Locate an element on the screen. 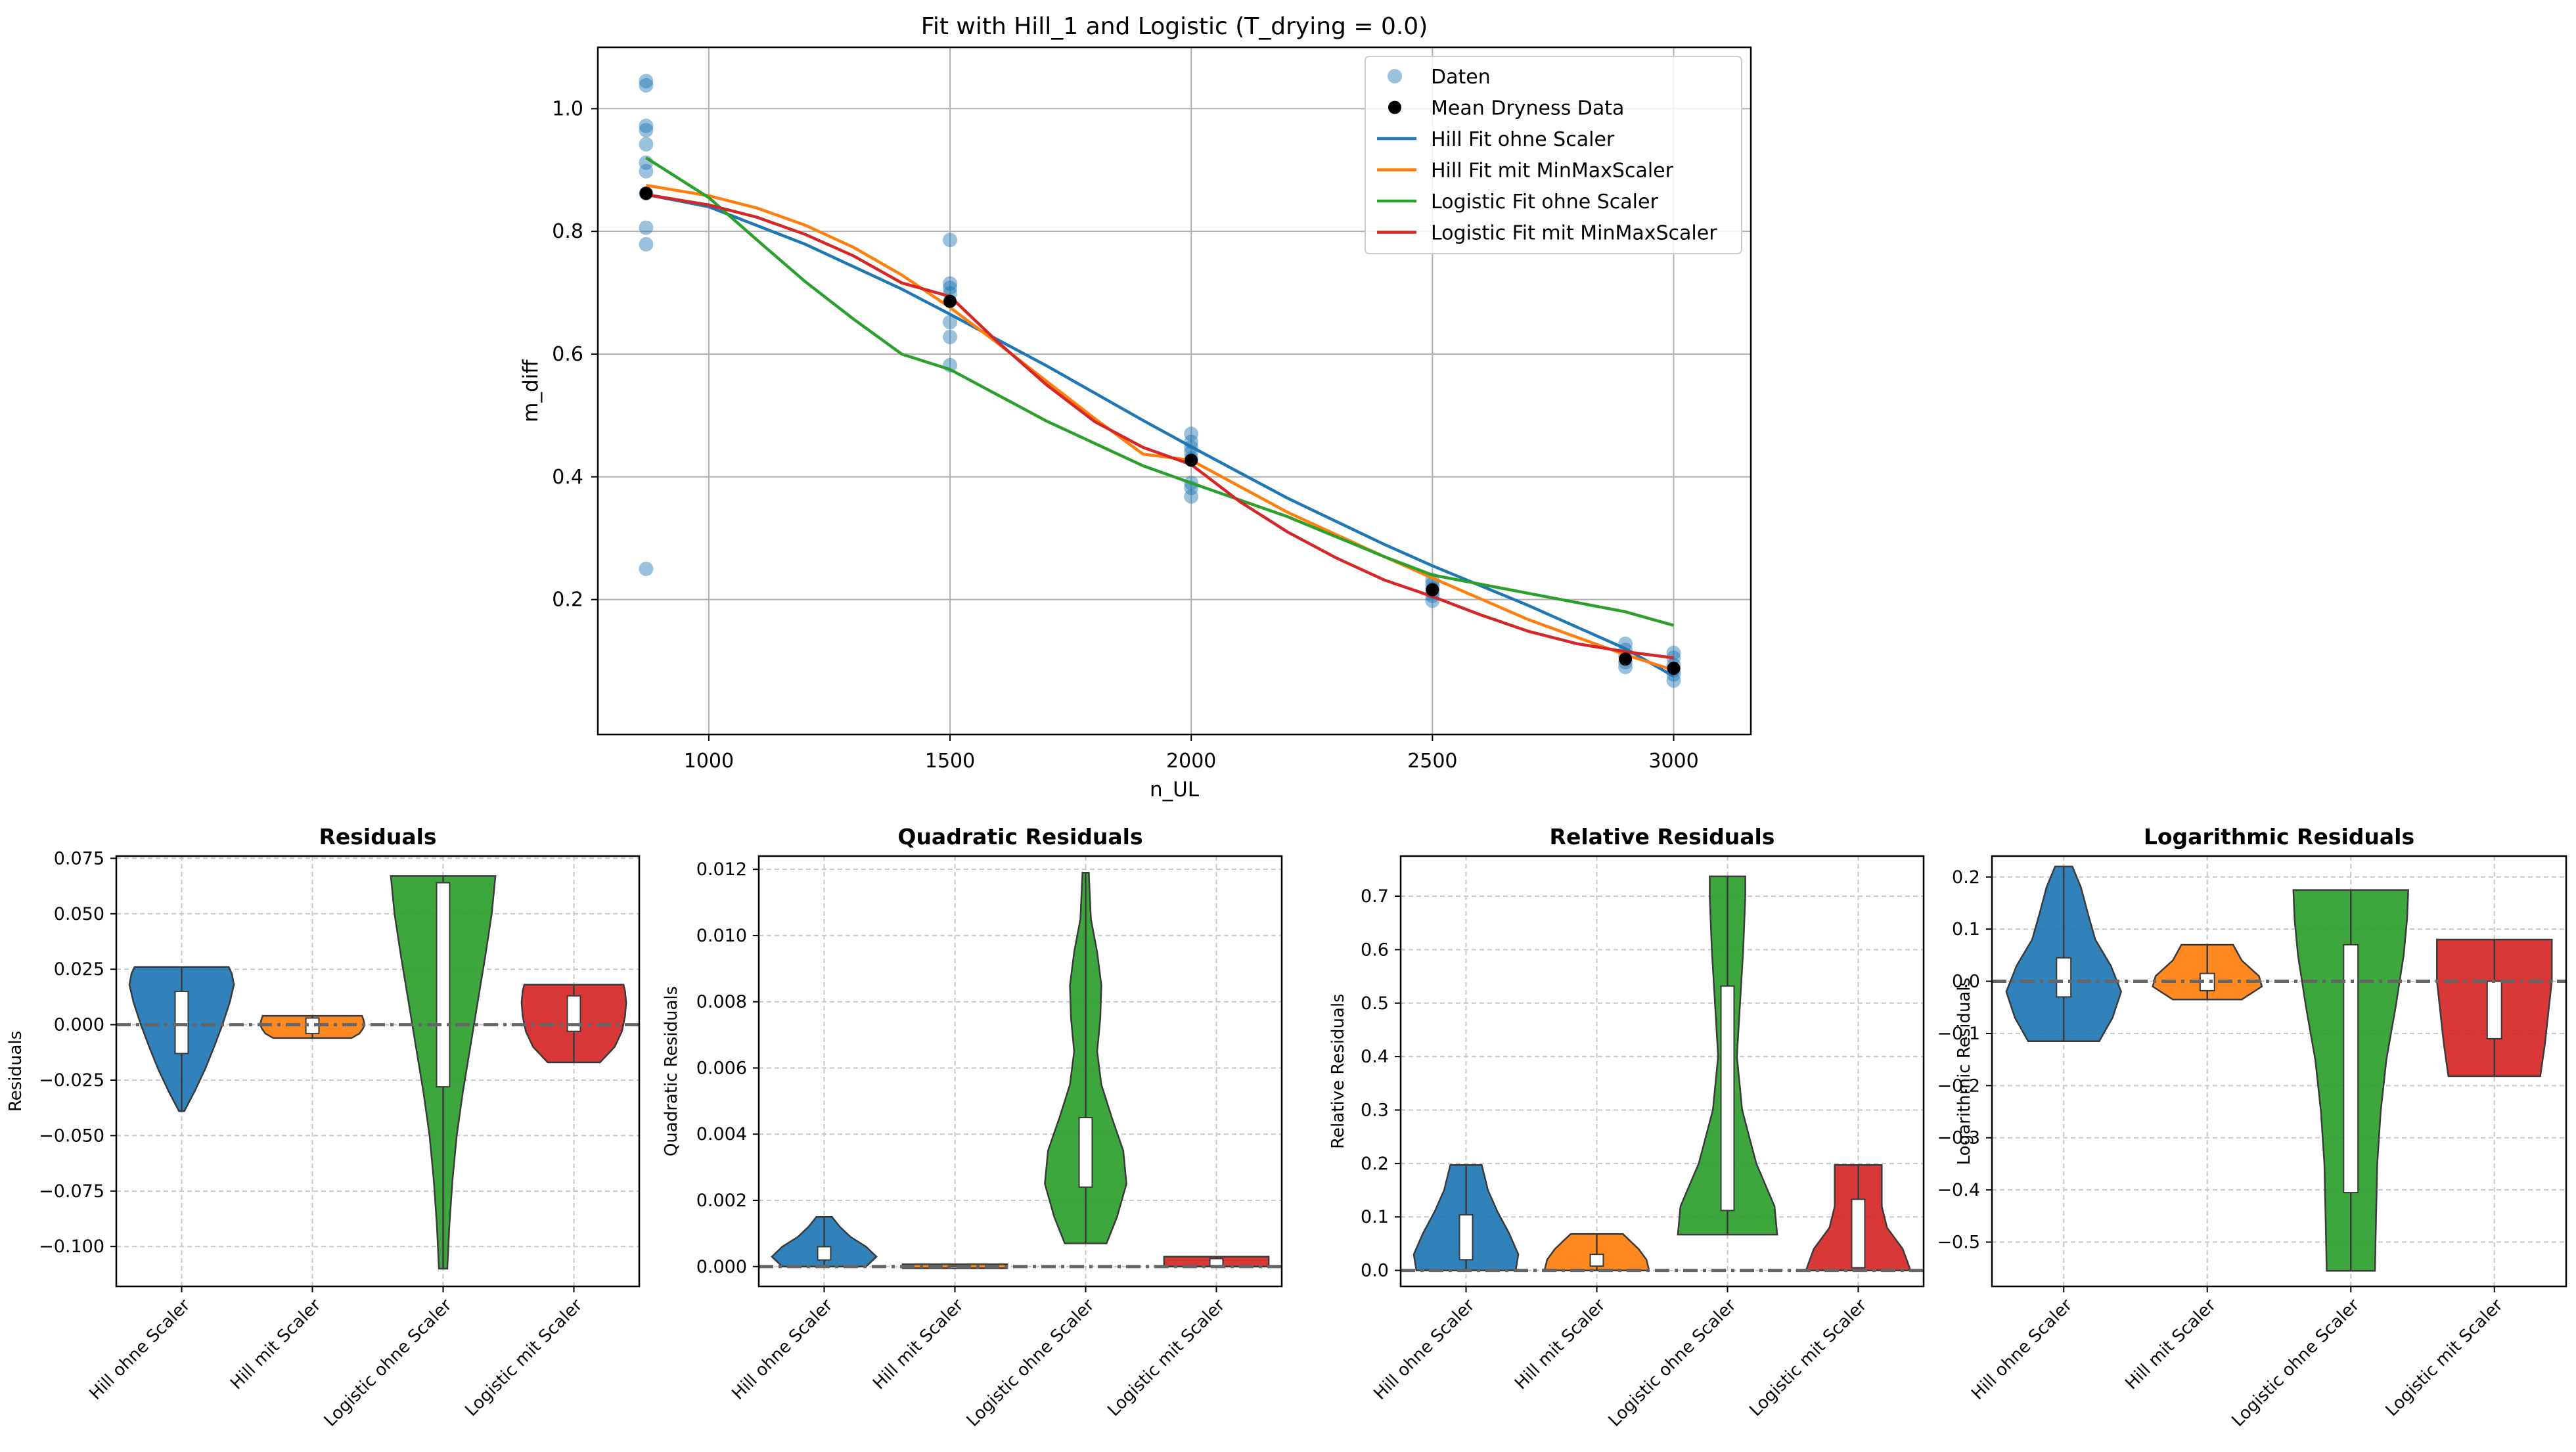 This screenshot has height=1452, width=2576. x-tick-label: 3000 is located at coordinates (1673, 761).